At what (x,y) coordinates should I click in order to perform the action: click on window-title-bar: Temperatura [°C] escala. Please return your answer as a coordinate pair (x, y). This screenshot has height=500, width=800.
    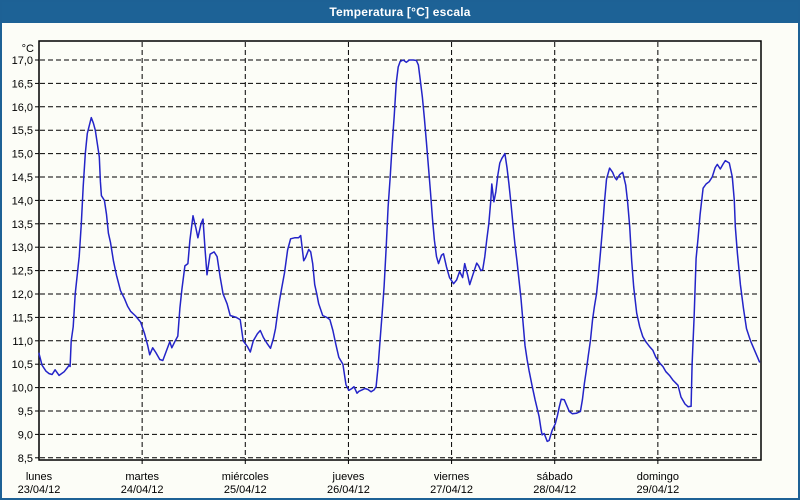
    Looking at the image, I should click on (400, 12).